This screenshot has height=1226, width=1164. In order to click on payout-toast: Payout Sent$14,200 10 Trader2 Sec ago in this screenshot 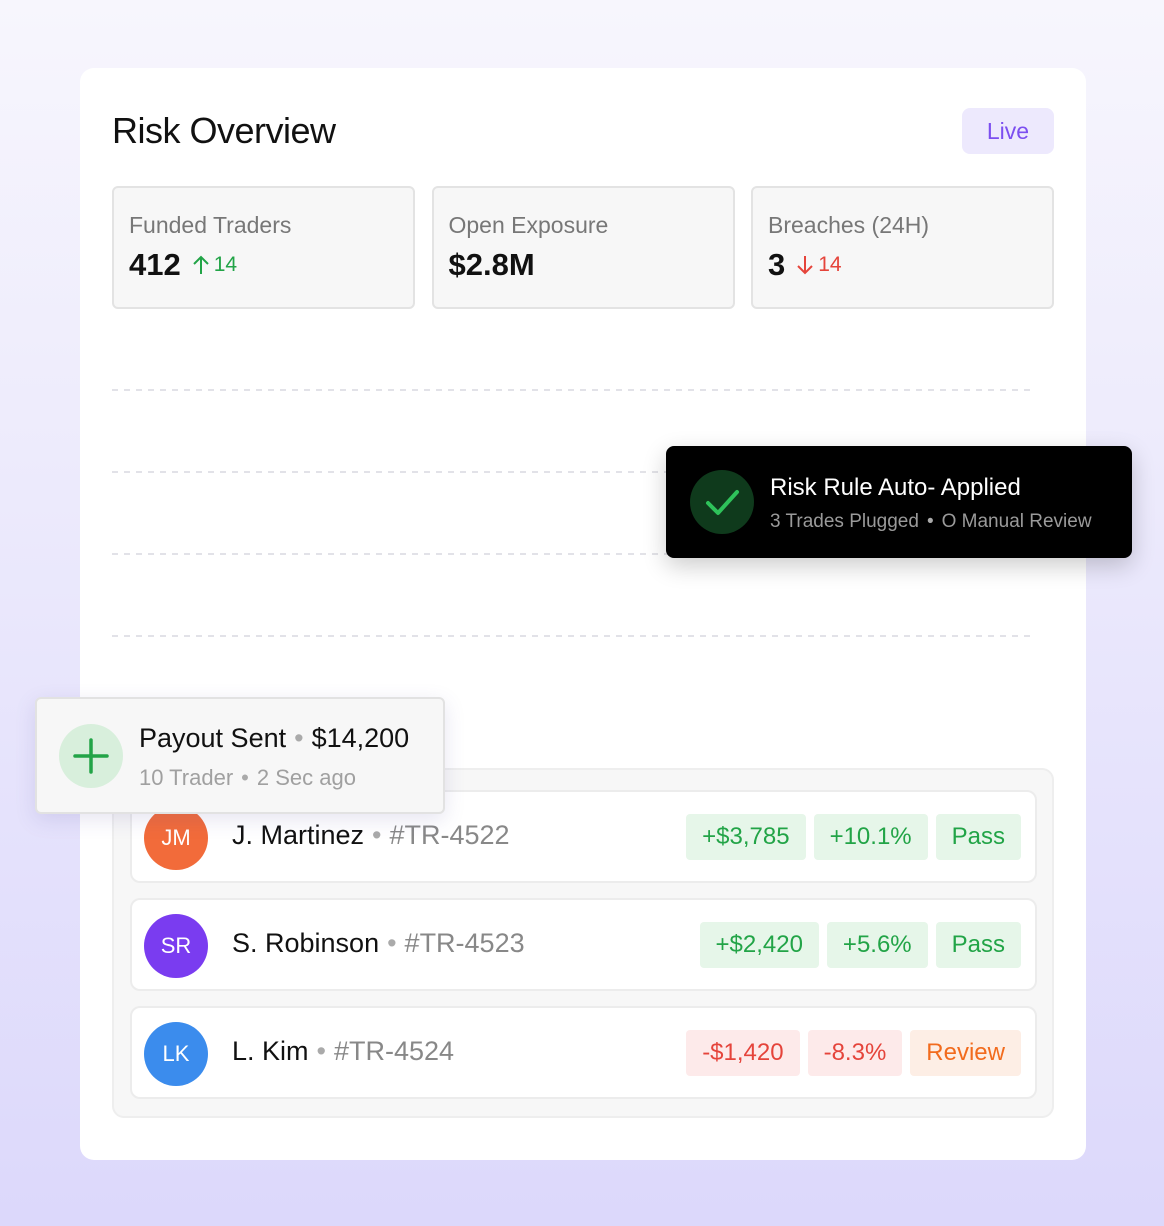, I will do `click(240, 755)`.